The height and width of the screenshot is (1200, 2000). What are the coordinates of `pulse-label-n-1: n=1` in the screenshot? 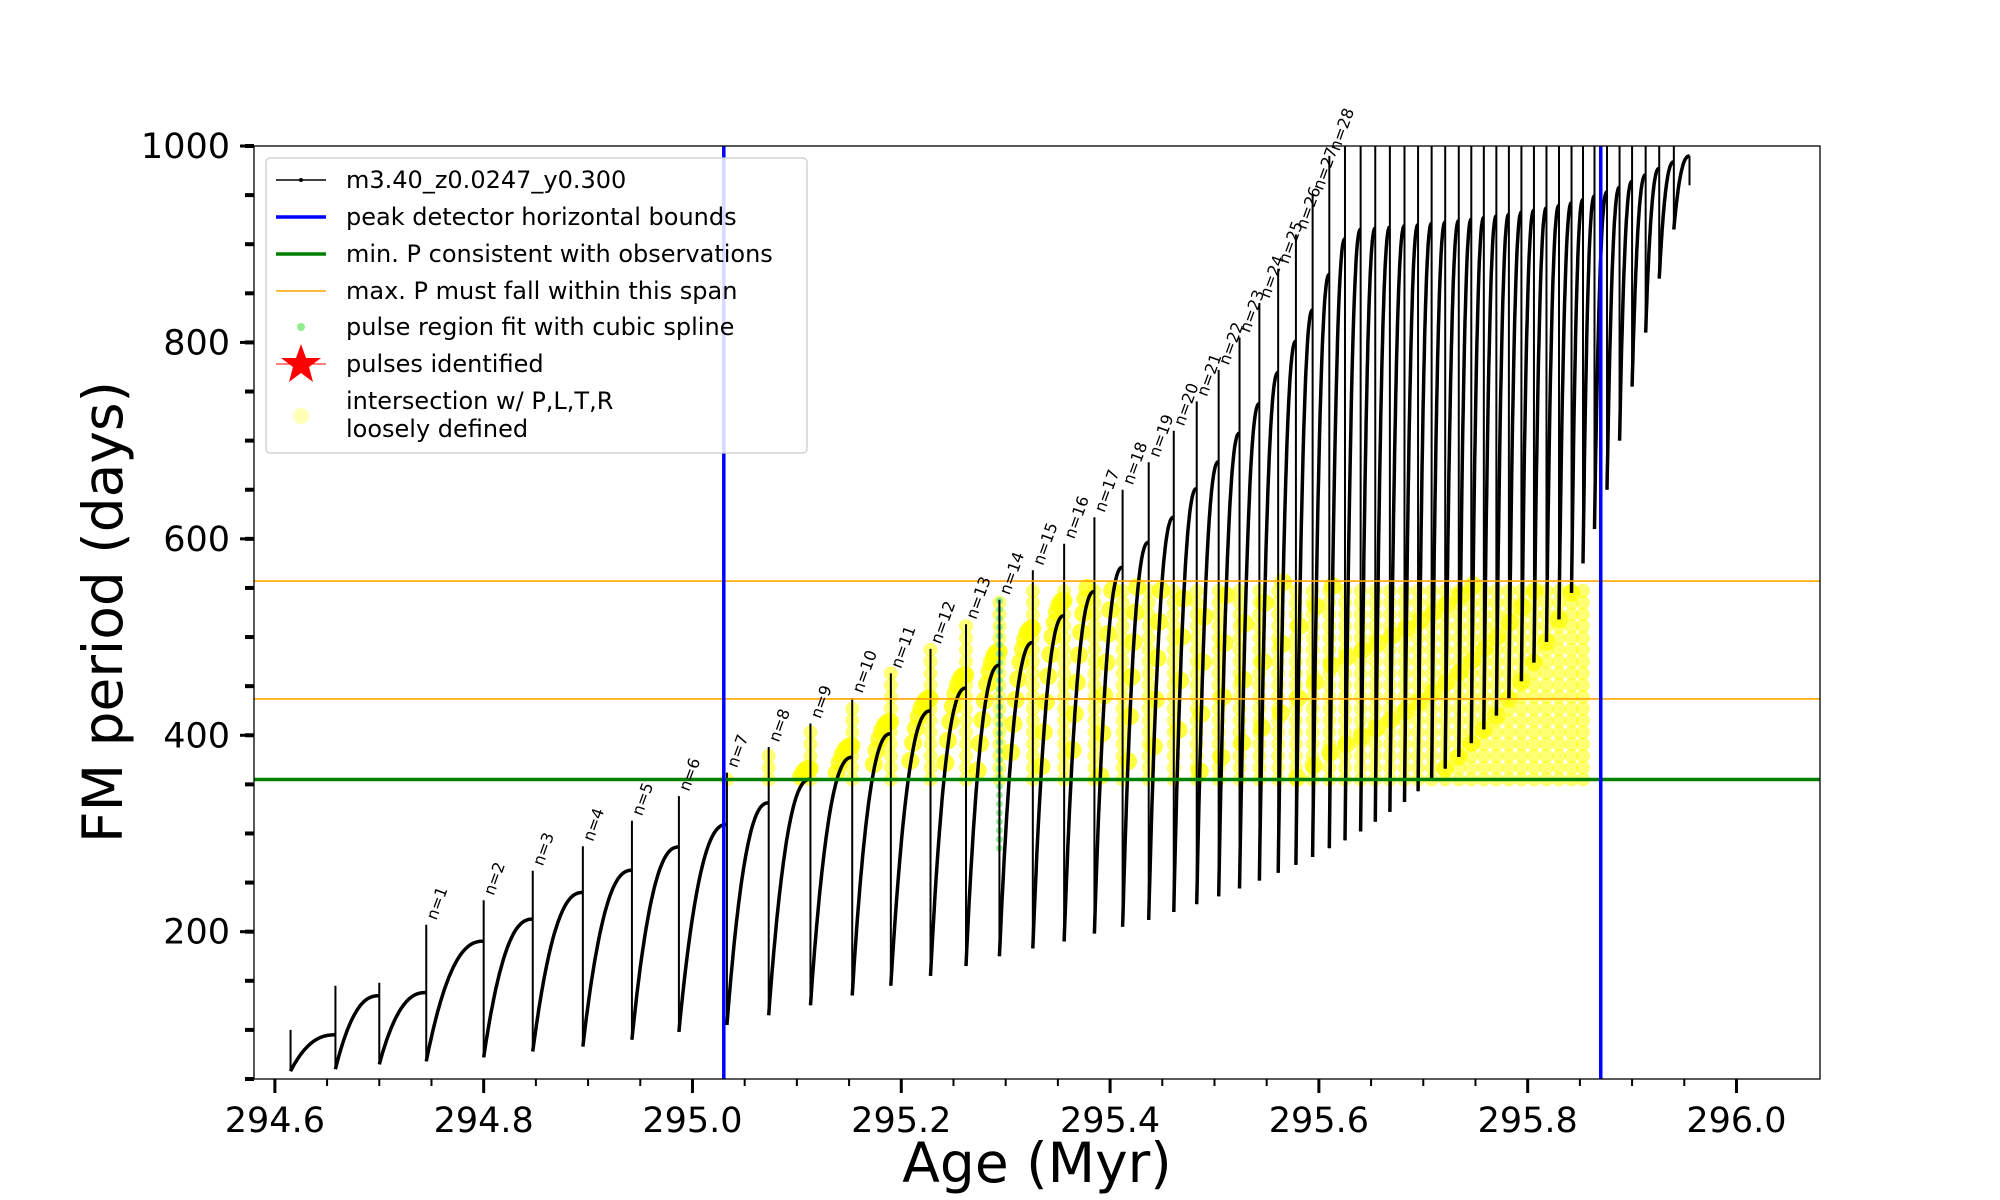 It's located at (436, 903).